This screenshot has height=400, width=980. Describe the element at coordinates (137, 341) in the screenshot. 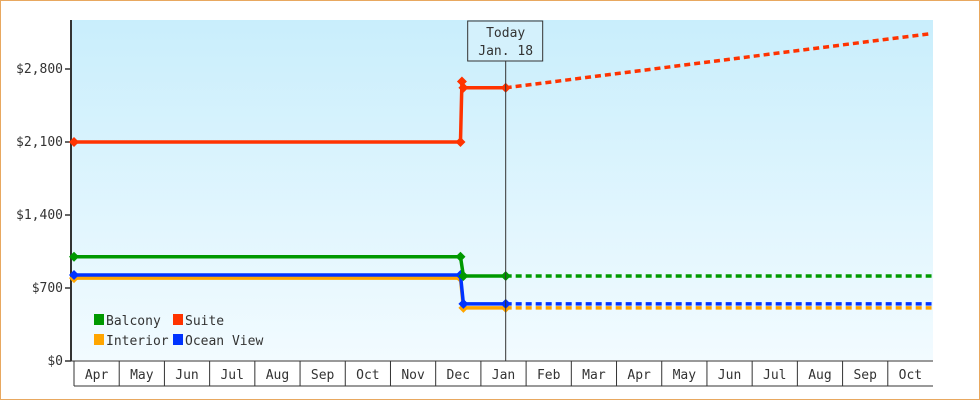

I see `legend-label: Interior` at that location.